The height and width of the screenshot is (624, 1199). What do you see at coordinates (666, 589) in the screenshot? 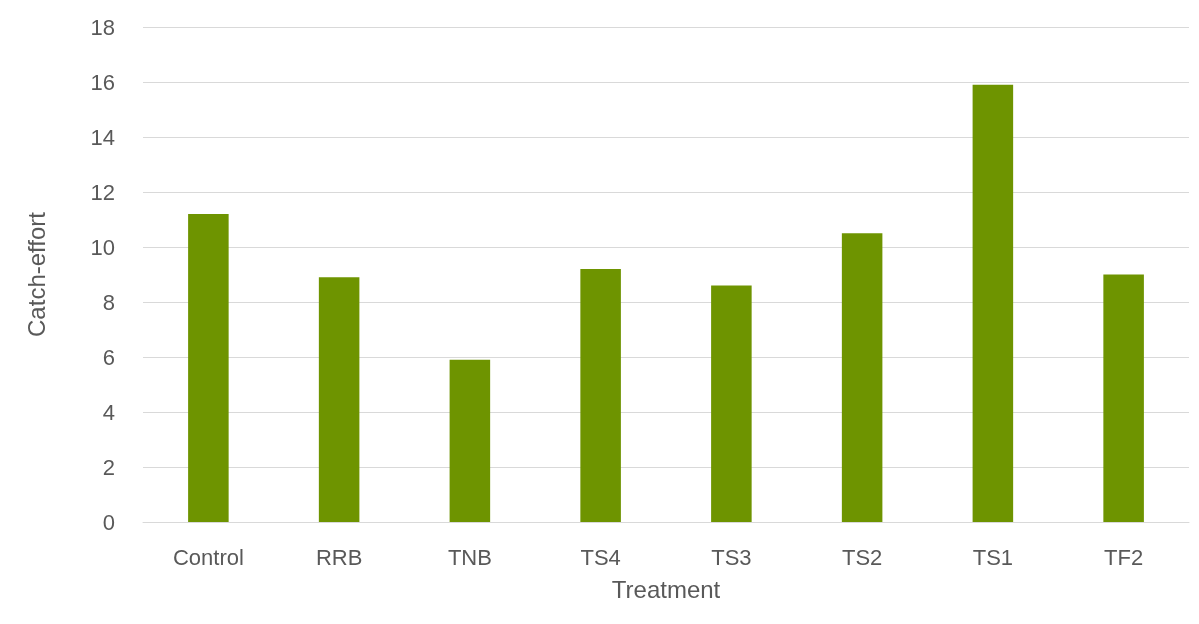
I see `x-axis-title: Treatment` at bounding box center [666, 589].